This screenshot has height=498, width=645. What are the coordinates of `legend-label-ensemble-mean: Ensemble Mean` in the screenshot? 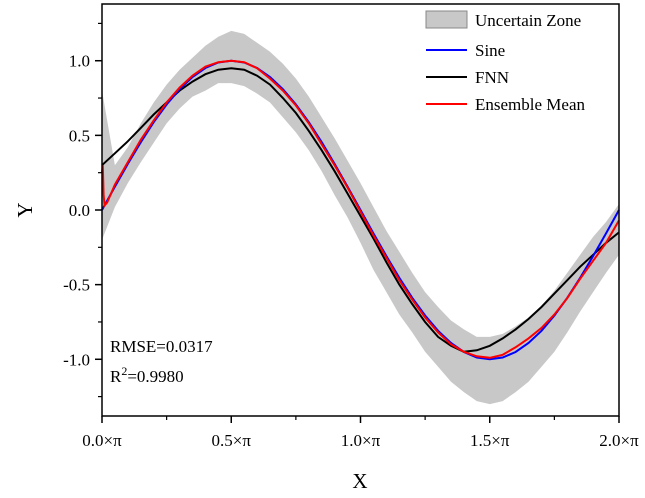 It's located at (530, 104).